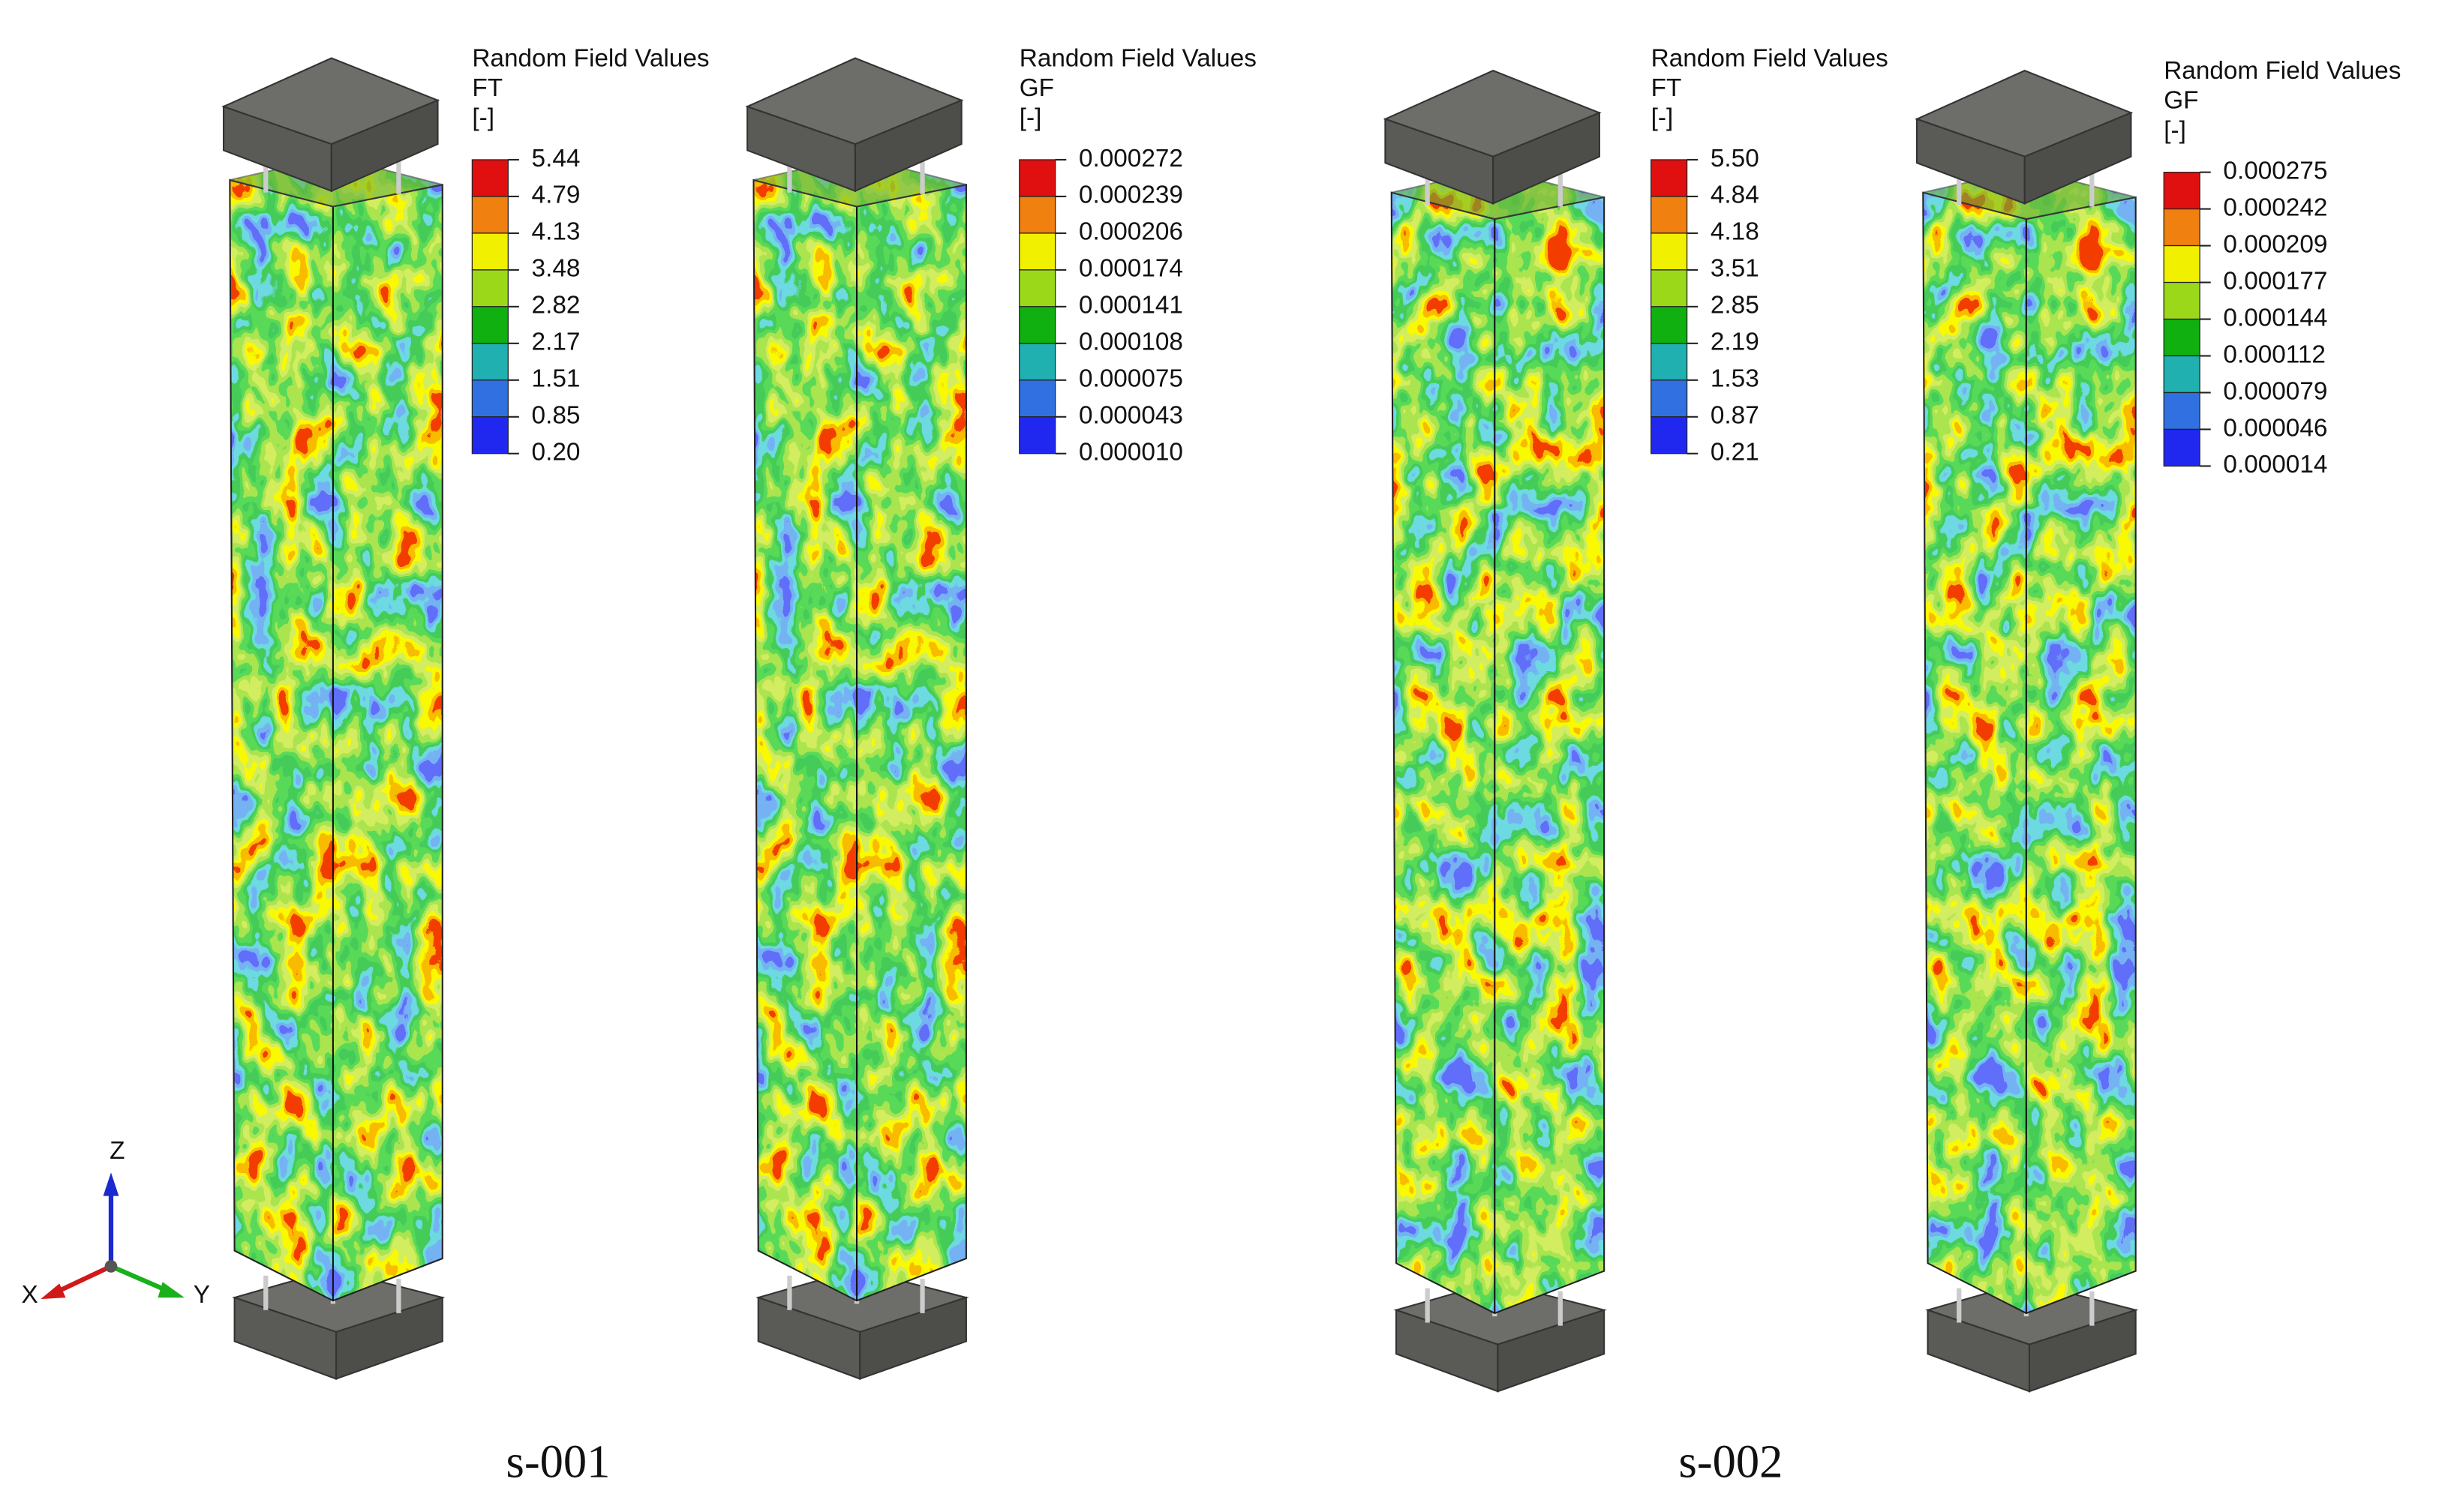 This screenshot has width=2439, height=1512. Describe the element at coordinates (556, 379) in the screenshot. I see `legend-value: 1.51` at that location.